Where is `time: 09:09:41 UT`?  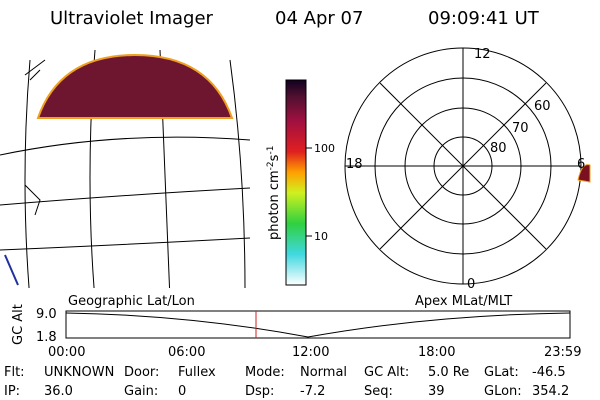 time: 09:09:41 UT is located at coordinates (484, 18).